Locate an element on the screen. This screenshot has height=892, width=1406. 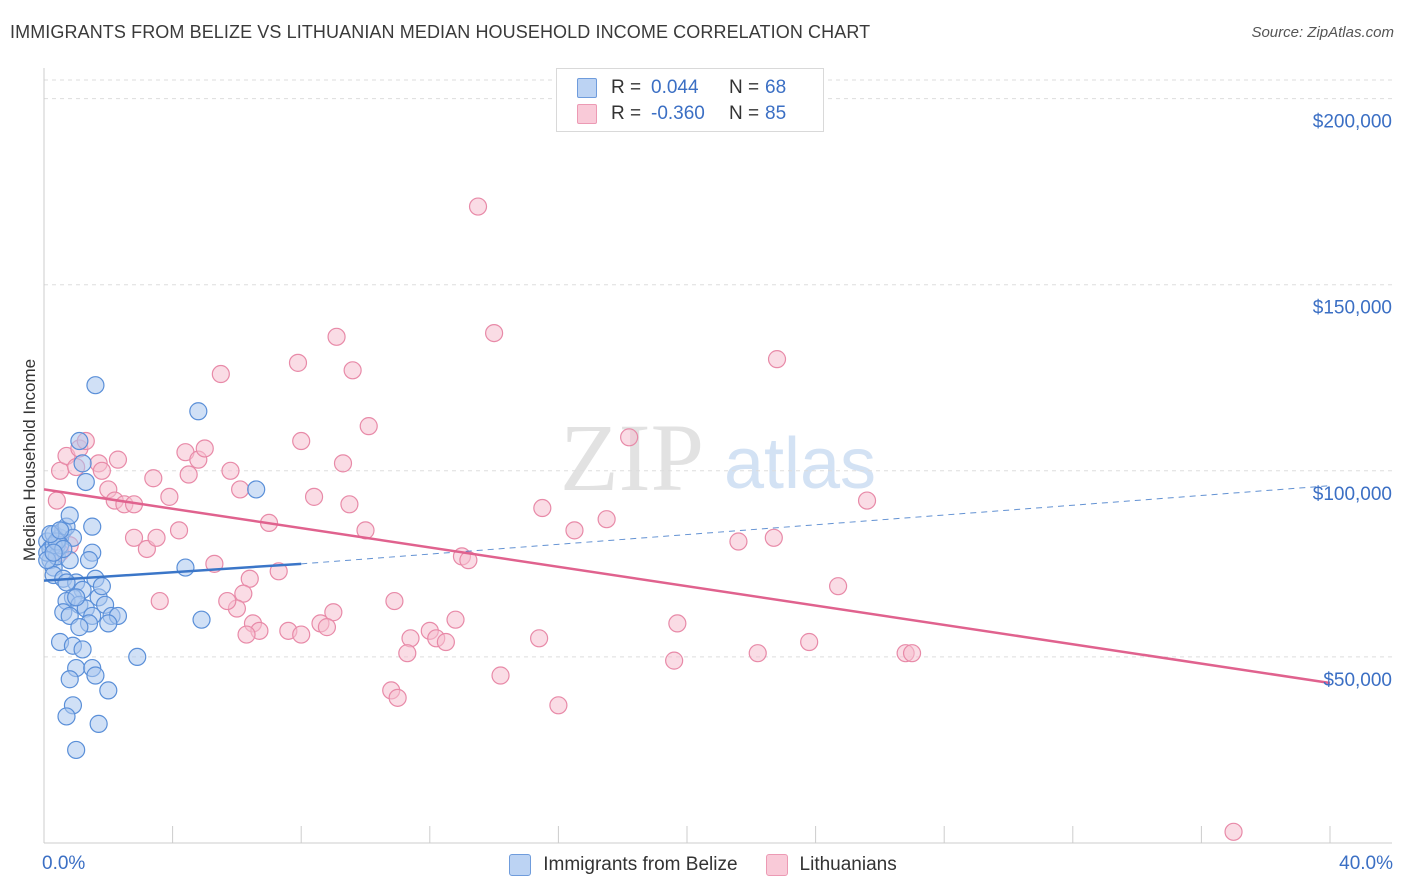
belize-trend-line is located at coordinates (172, 572).